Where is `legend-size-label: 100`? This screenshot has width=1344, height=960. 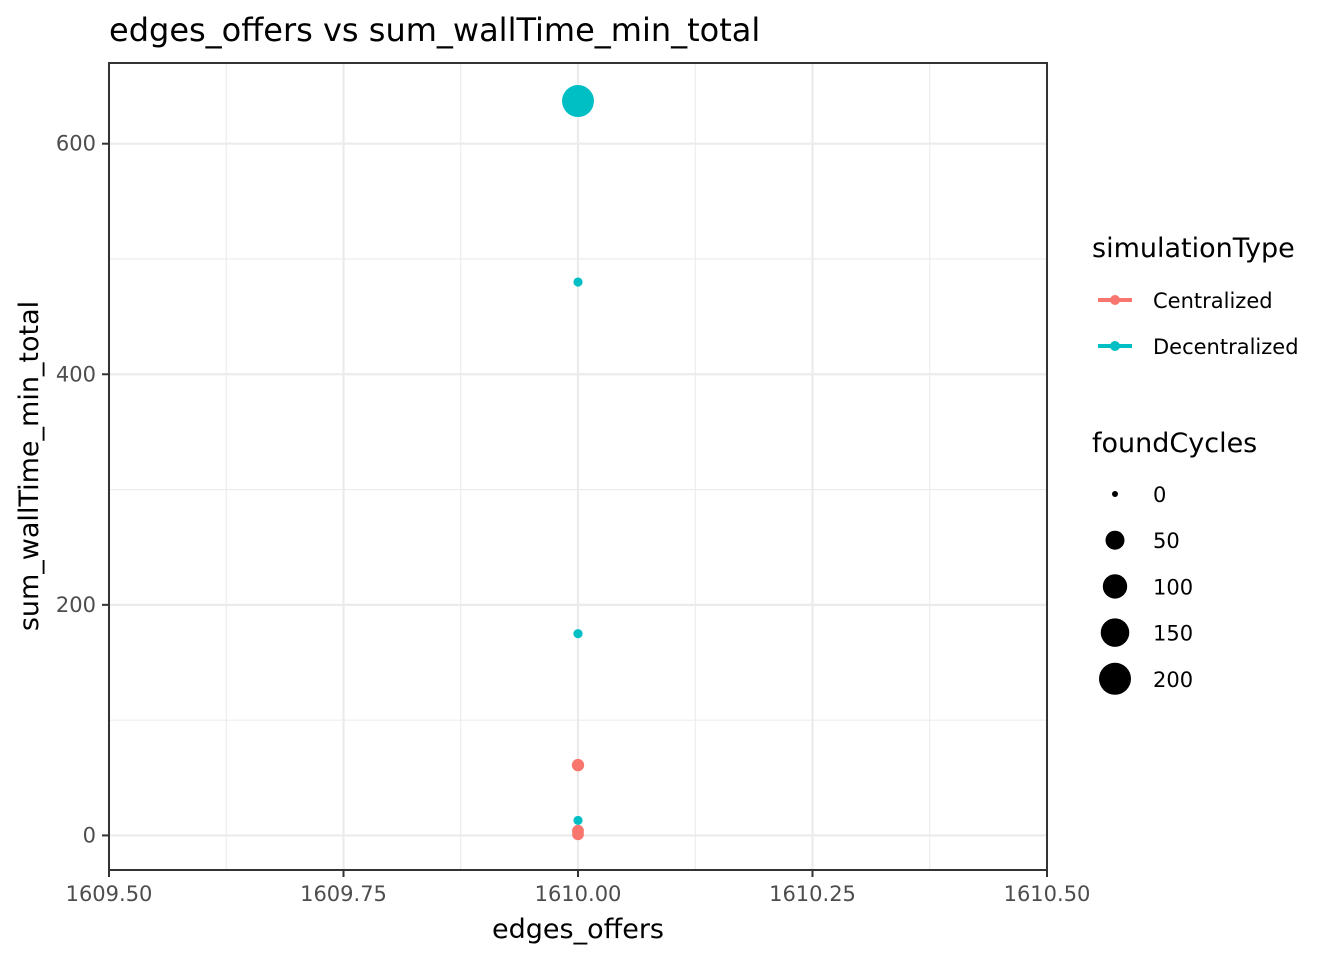
legend-size-label: 100 is located at coordinates (1173, 587).